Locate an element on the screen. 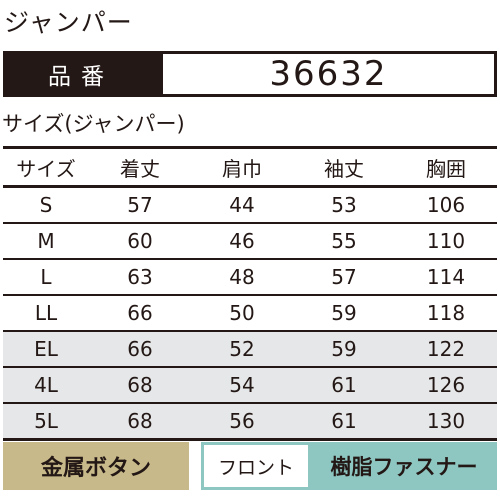  cell-shoulder: 56 is located at coordinates (242, 422).